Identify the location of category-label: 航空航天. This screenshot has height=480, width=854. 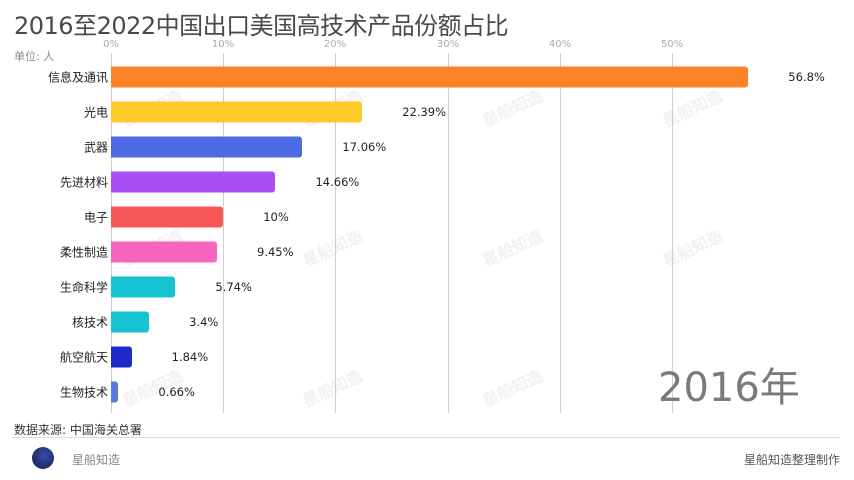
(83, 357).